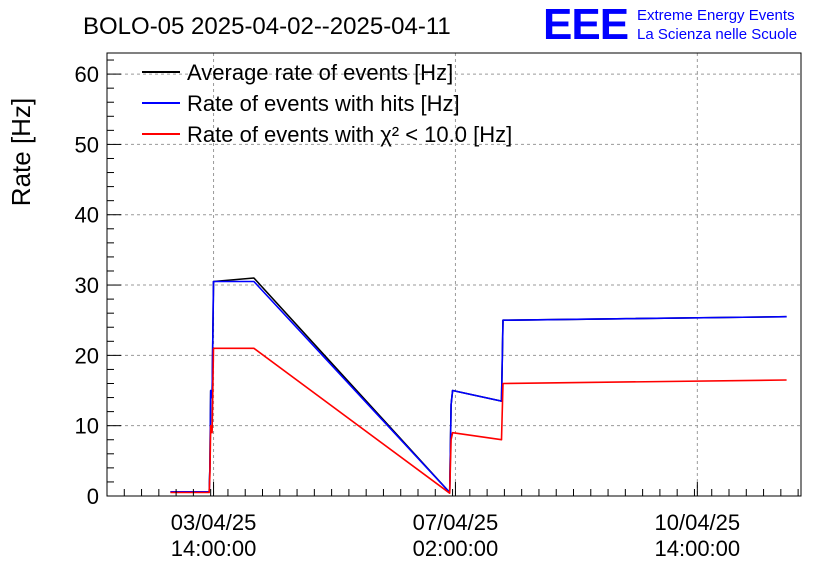 The height and width of the screenshot is (572, 836). I want to click on x-tick-label-time: 02:00:00, so click(456, 548).